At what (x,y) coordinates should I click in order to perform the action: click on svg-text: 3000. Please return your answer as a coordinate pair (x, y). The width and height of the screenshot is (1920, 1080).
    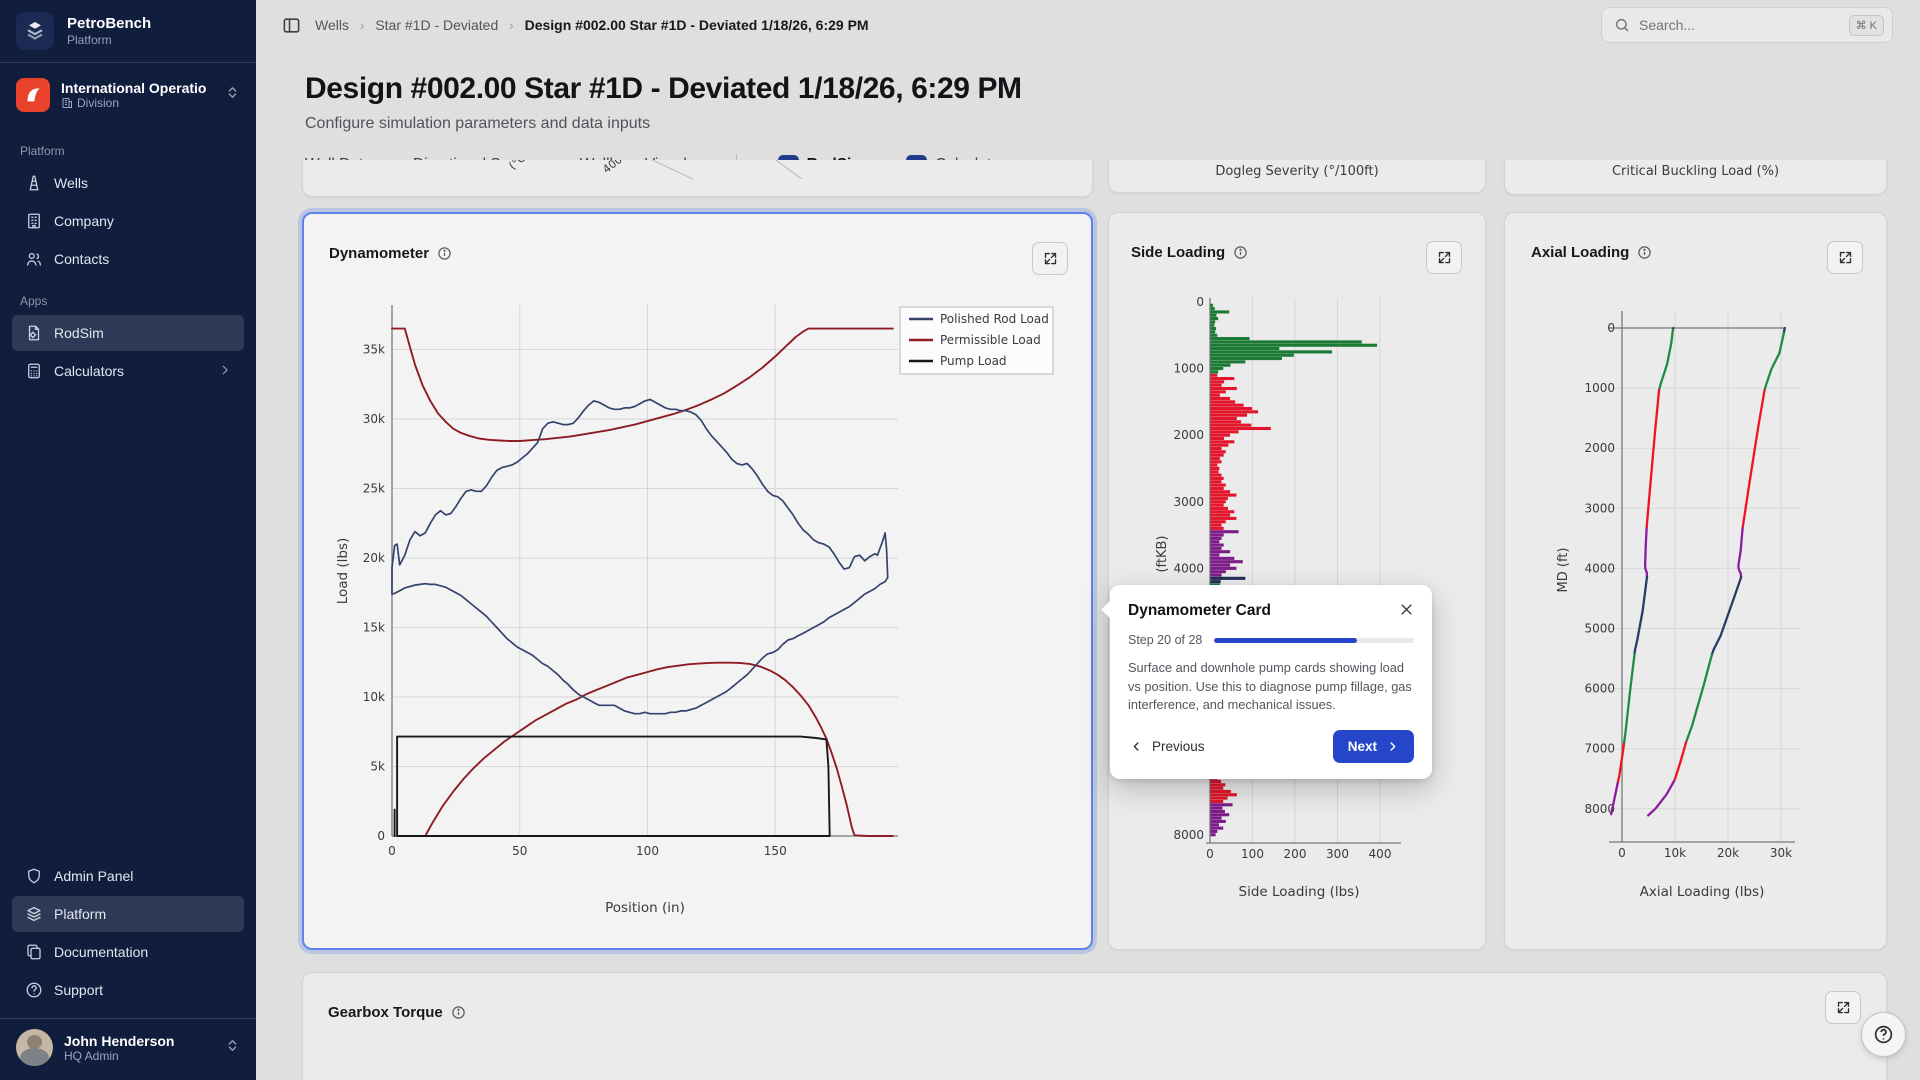
    Looking at the image, I should click on (1188, 502).